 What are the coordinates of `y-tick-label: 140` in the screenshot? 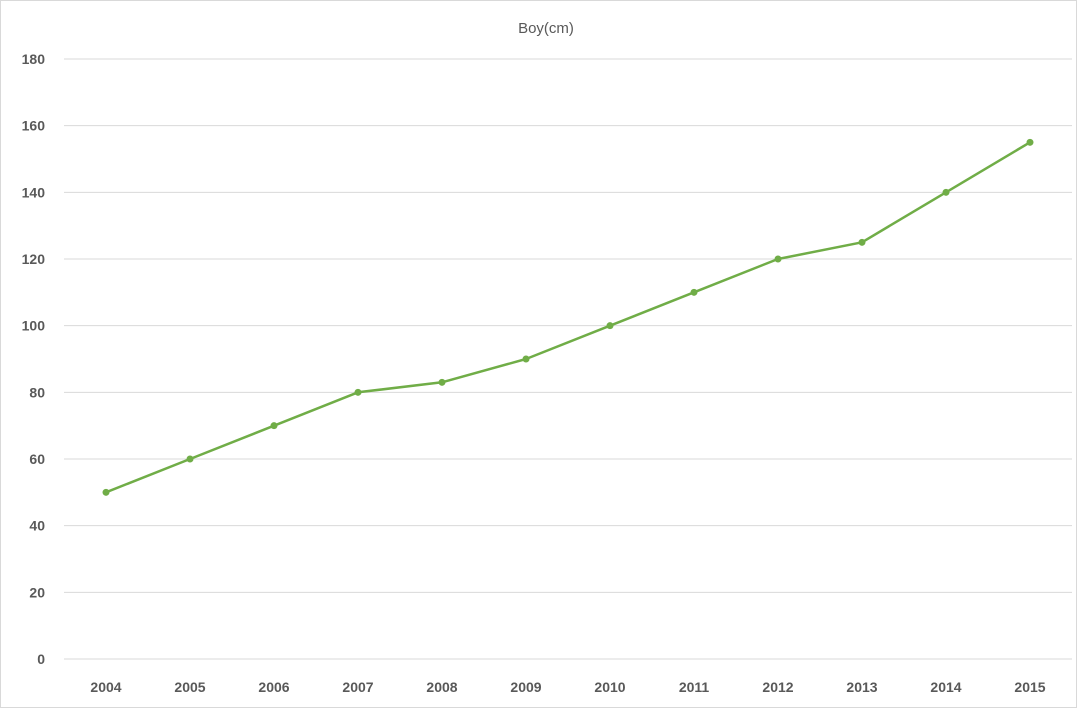 It's located at (34, 192).